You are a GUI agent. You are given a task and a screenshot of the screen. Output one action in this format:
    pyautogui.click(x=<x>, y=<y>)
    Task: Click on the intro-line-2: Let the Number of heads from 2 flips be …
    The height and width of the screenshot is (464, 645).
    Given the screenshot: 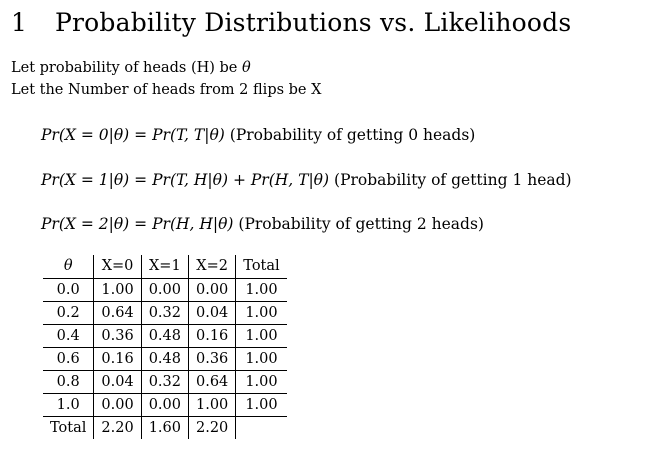 What is the action you would take?
    pyautogui.click(x=166, y=90)
    